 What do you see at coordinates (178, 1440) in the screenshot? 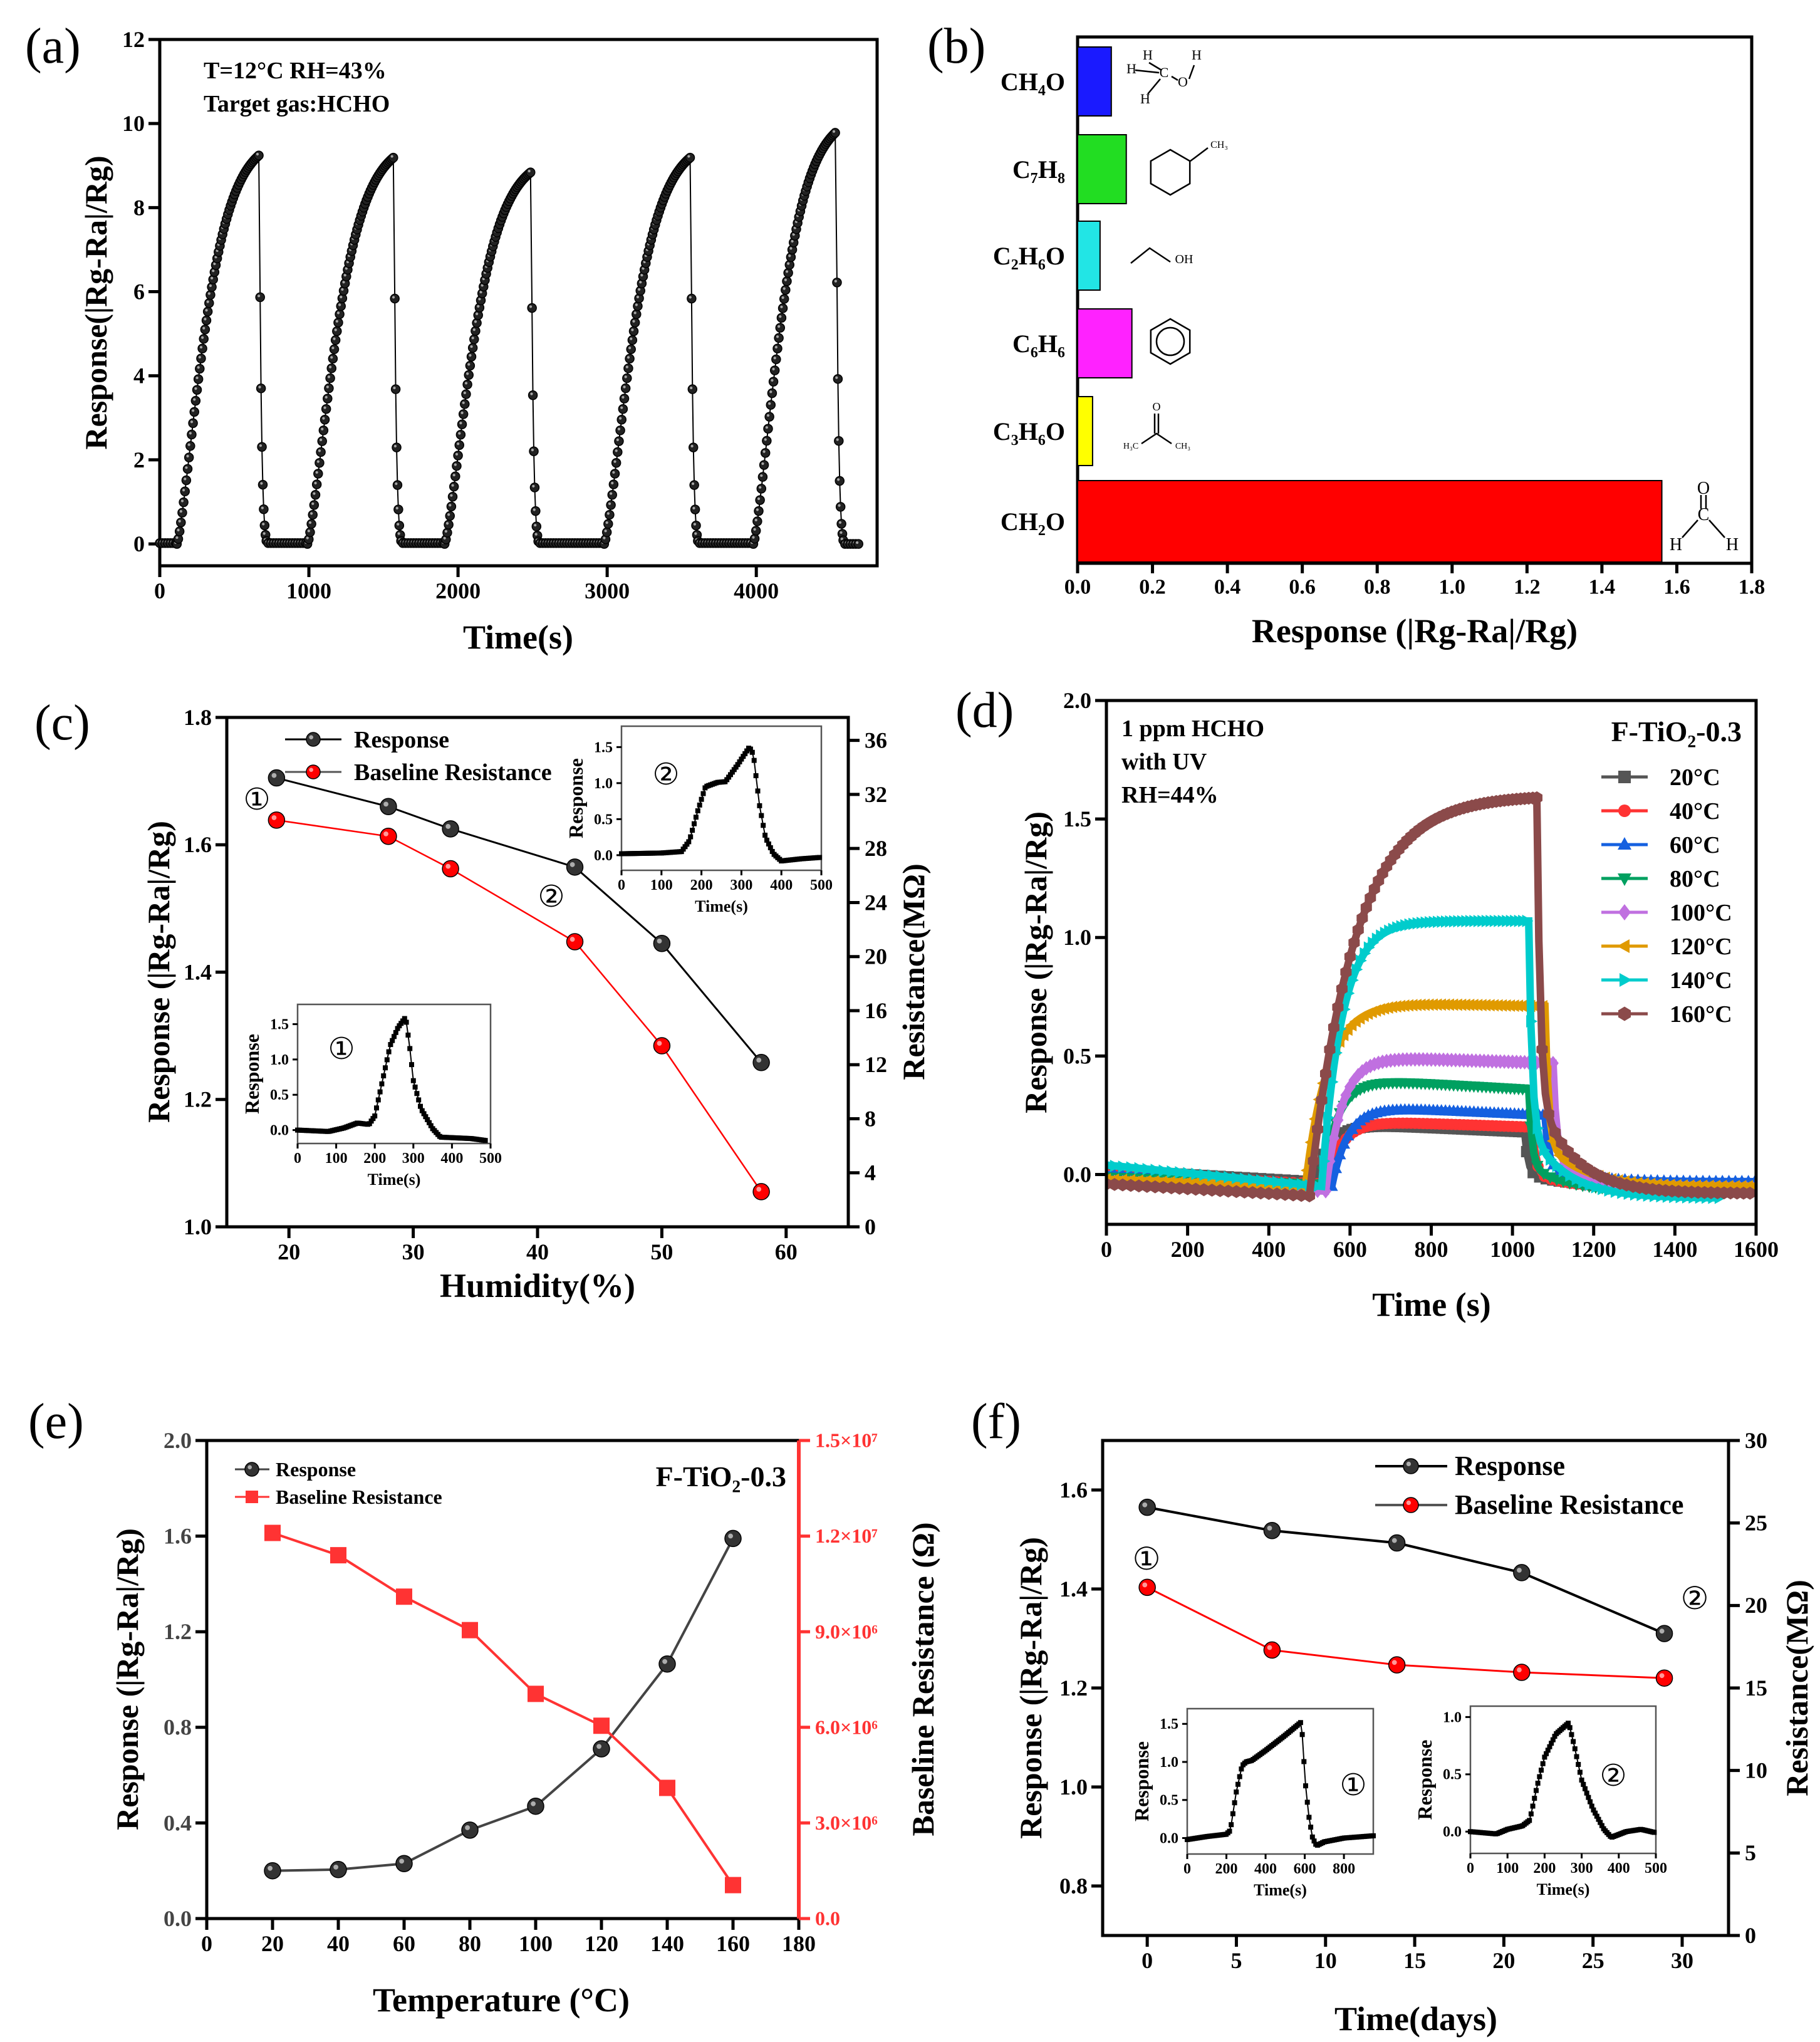
I see `y-tick-label: 2.0` at bounding box center [178, 1440].